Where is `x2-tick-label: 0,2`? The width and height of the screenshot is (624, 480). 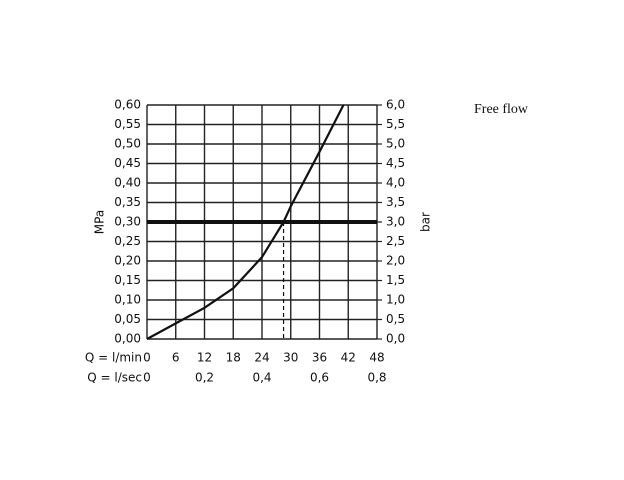
x2-tick-label: 0,2 is located at coordinates (204, 378).